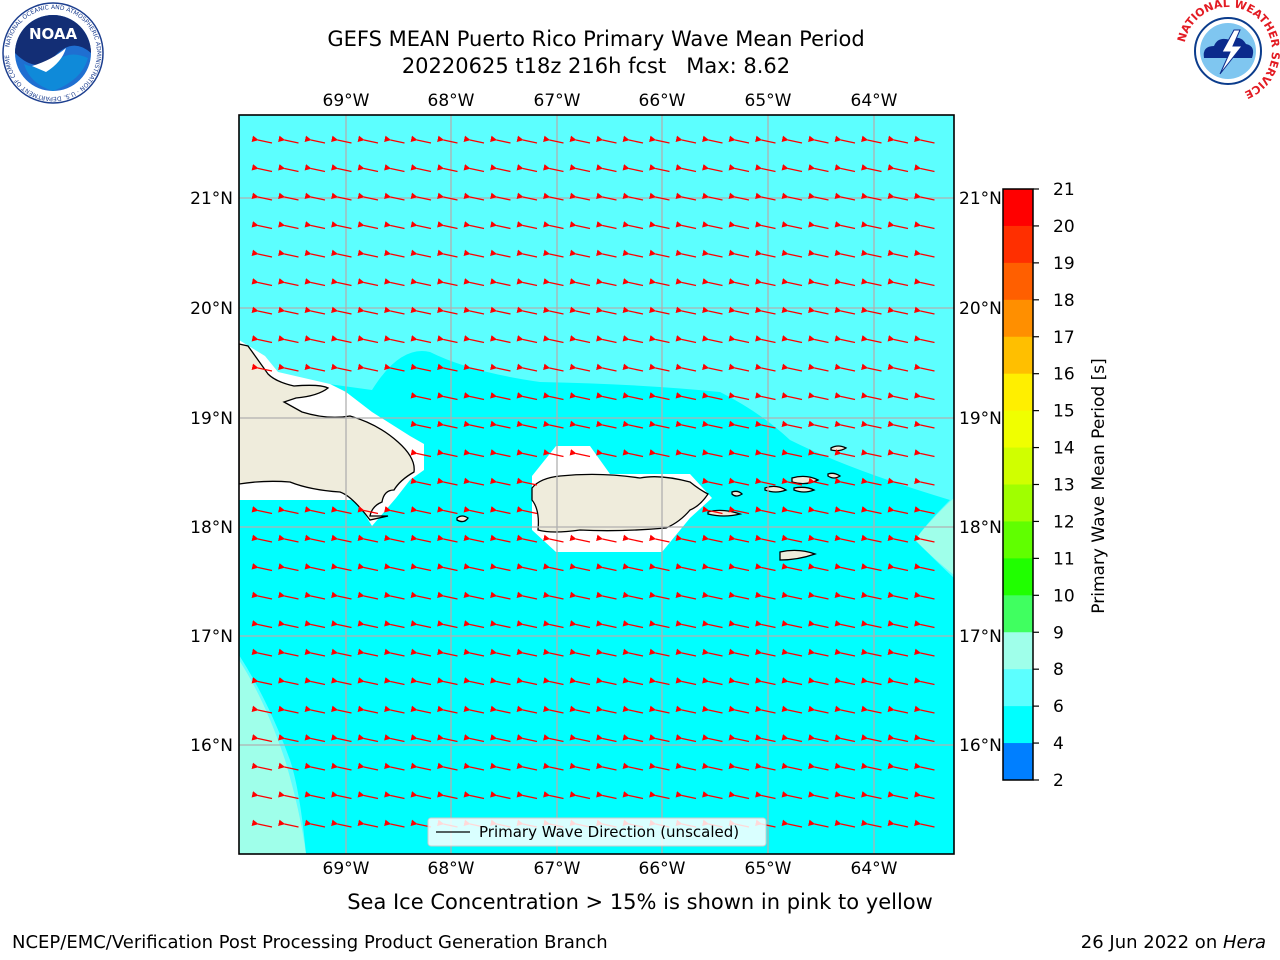  I want to click on footer-date-text: 26 Jun 2022 on, so click(1151, 942).